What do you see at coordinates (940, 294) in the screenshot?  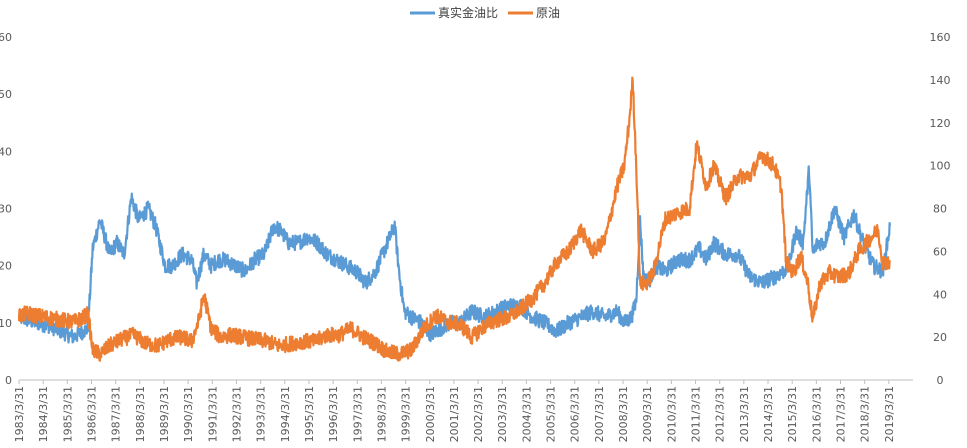 I see `right-tick-label: 40` at bounding box center [940, 294].